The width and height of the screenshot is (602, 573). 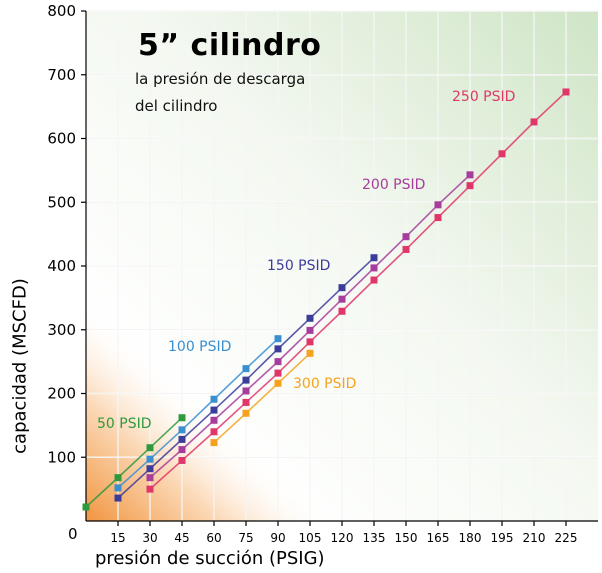 I want to click on series-line-100-psid, so click(x=198, y=413).